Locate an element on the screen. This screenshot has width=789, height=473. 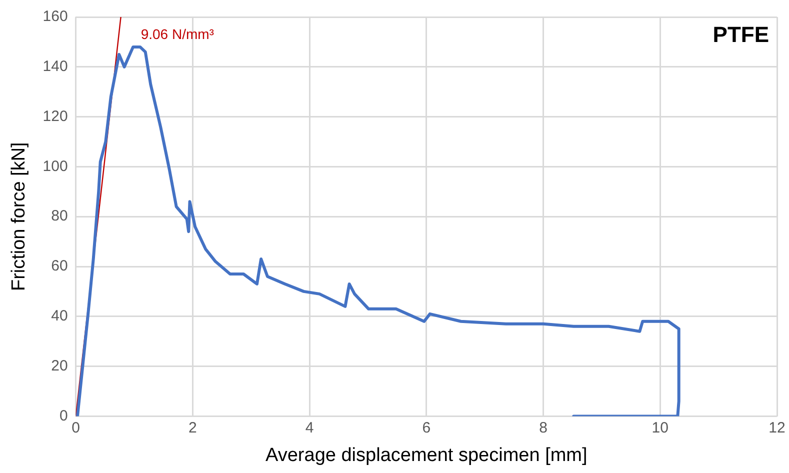
x-tick-label: 10 is located at coordinates (660, 427).